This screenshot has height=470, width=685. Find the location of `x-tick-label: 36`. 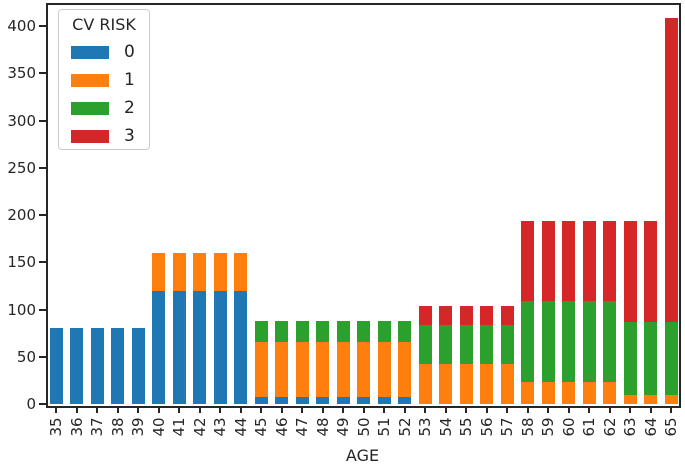

x-tick-label: 36 is located at coordinates (76, 427).